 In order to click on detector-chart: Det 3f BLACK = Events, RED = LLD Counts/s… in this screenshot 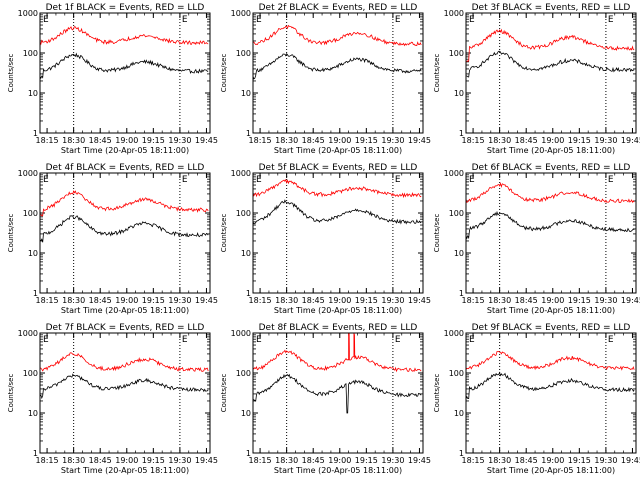, I will do `click(536, 79)`.